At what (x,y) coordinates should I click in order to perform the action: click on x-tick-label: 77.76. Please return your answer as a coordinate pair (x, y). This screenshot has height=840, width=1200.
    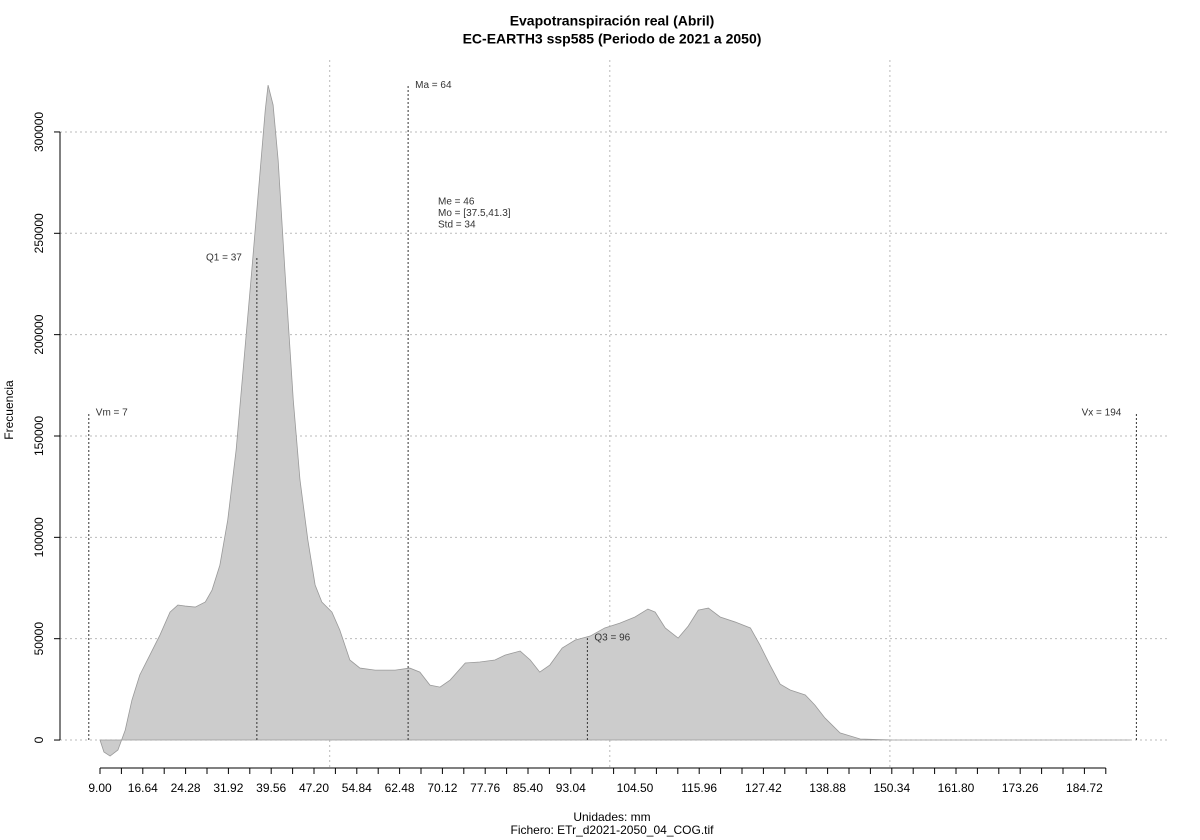
    Looking at the image, I should click on (485, 788).